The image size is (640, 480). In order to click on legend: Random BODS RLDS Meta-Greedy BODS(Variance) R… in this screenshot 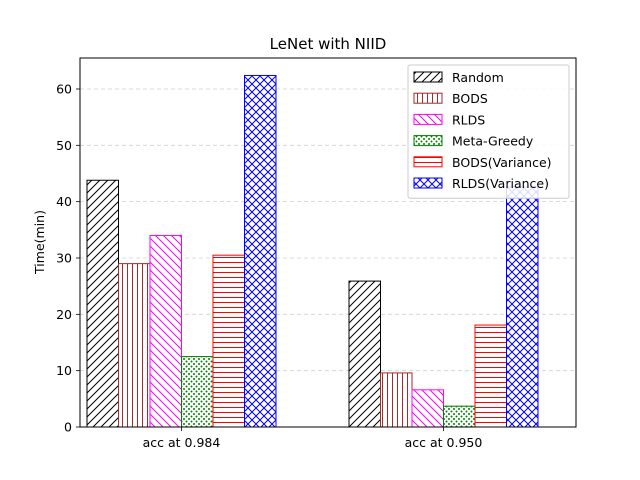, I will do `click(488, 131)`.